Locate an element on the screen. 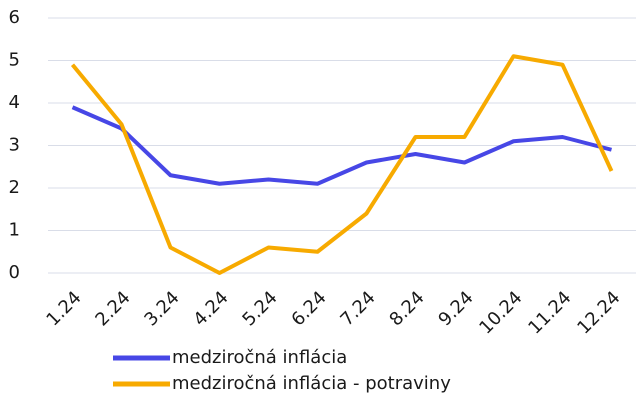 The height and width of the screenshot is (404, 638). x-tick-label: 12.24 is located at coordinates (598, 312).